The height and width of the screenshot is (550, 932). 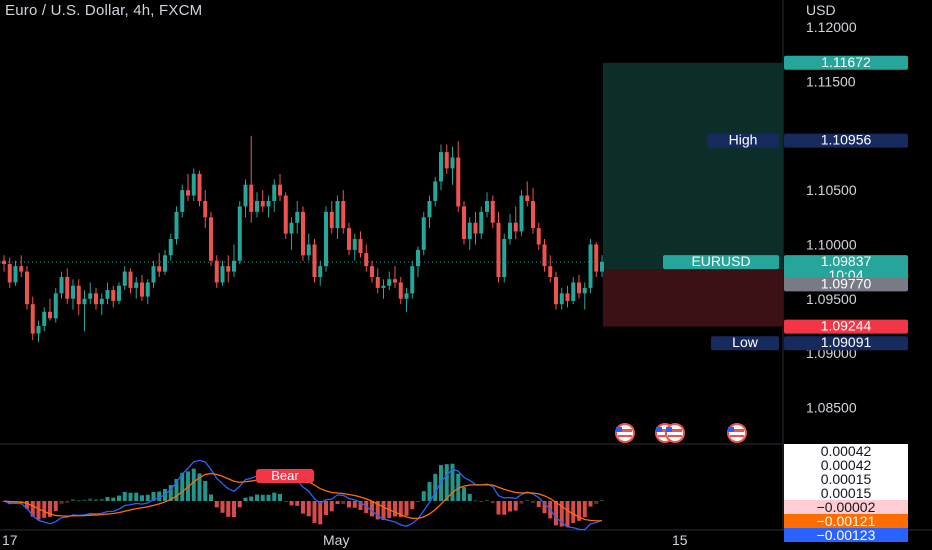 I want to click on stop-zone, so click(x=693, y=298).